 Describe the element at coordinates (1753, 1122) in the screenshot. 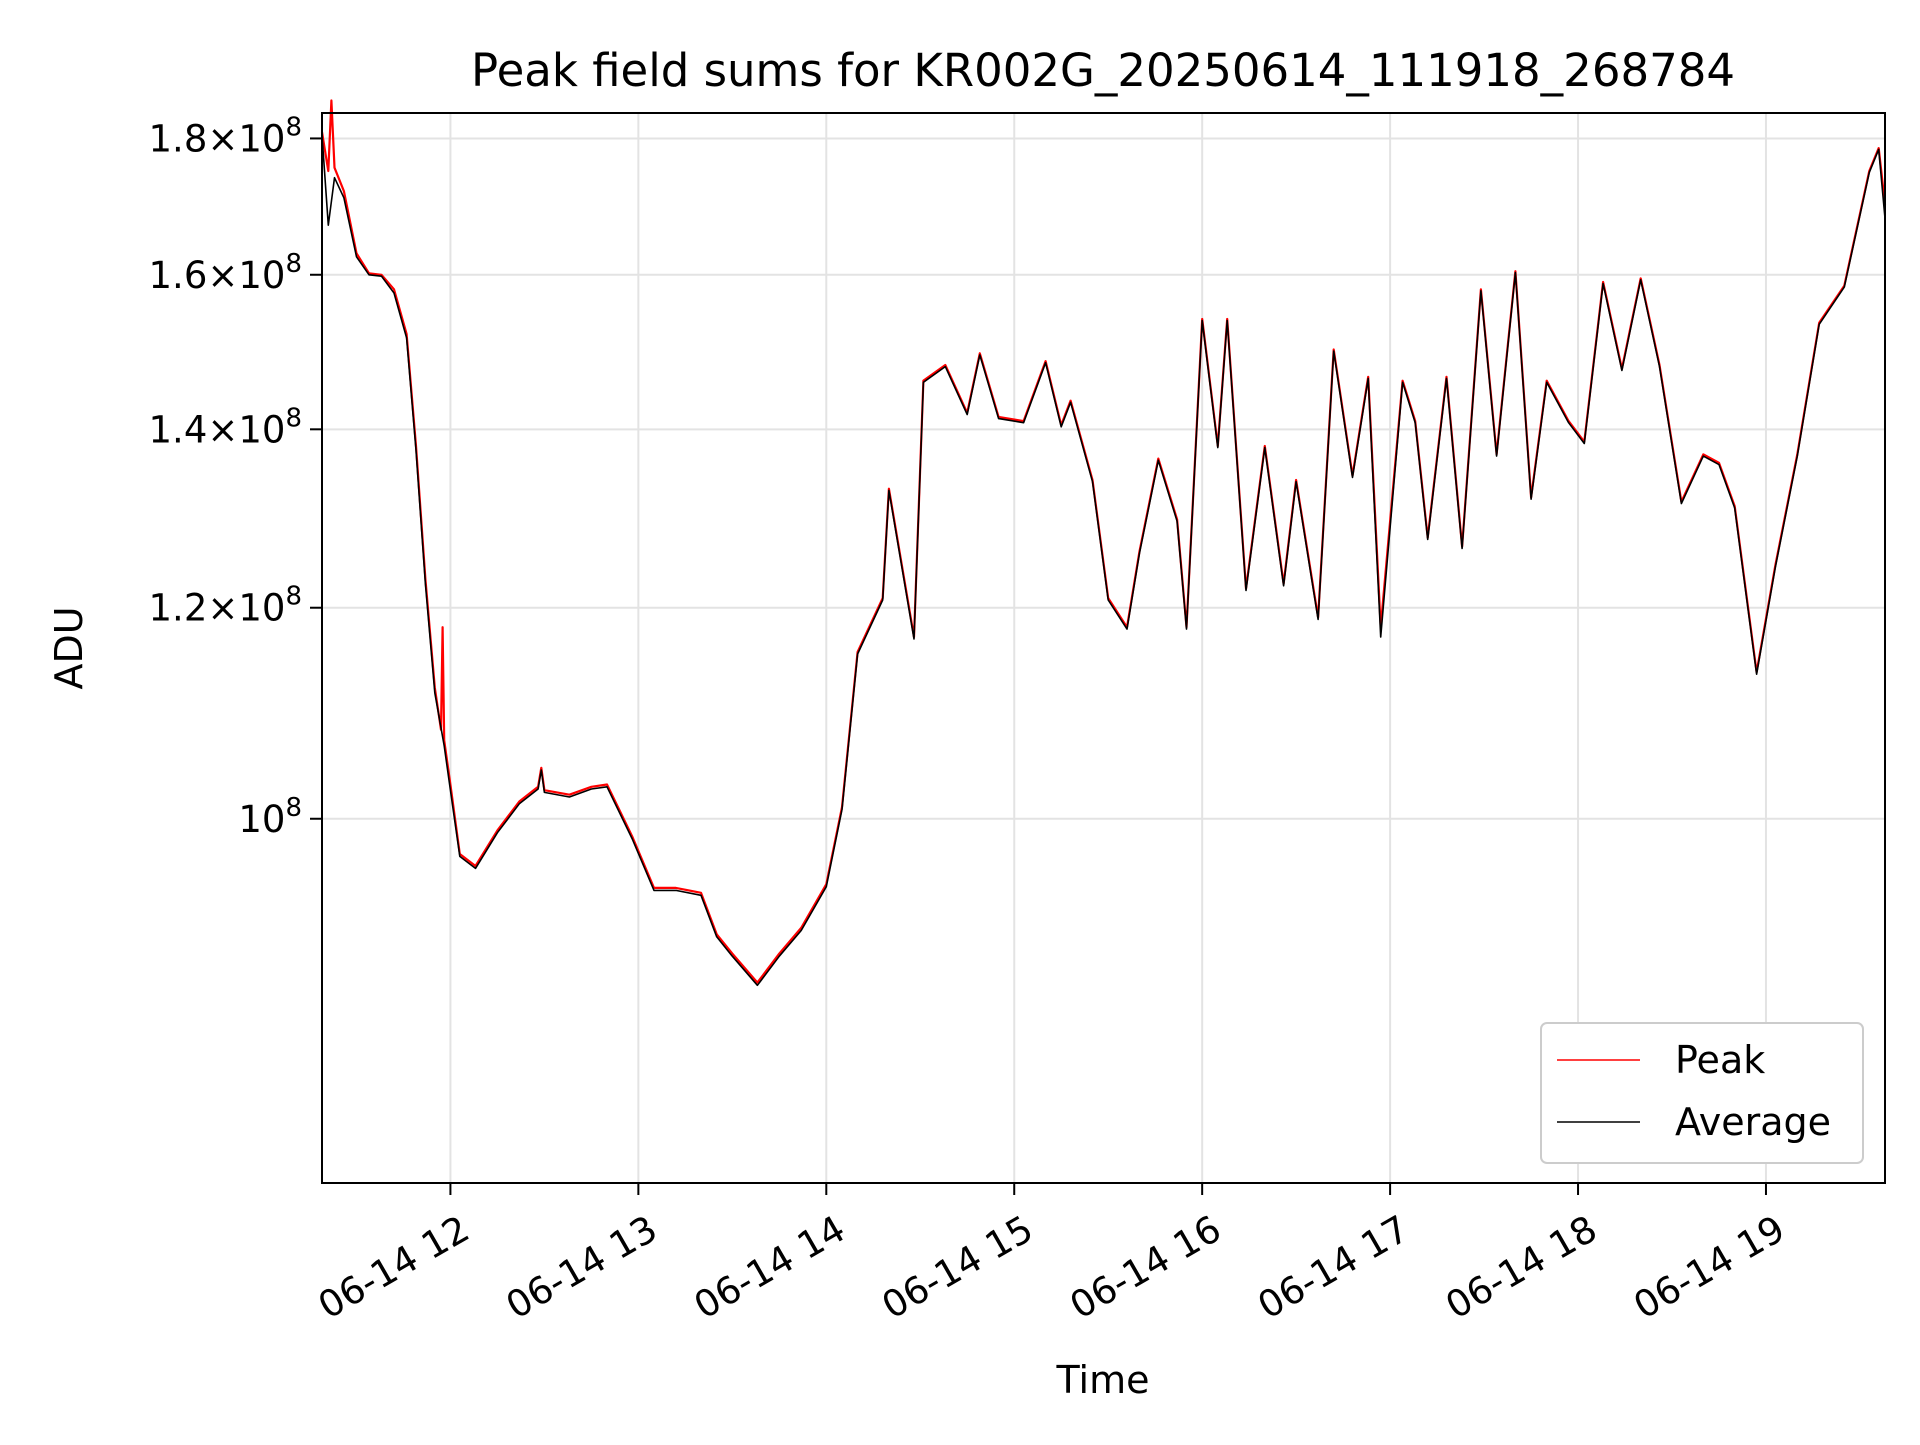

I see `legend-label-average: Average` at that location.